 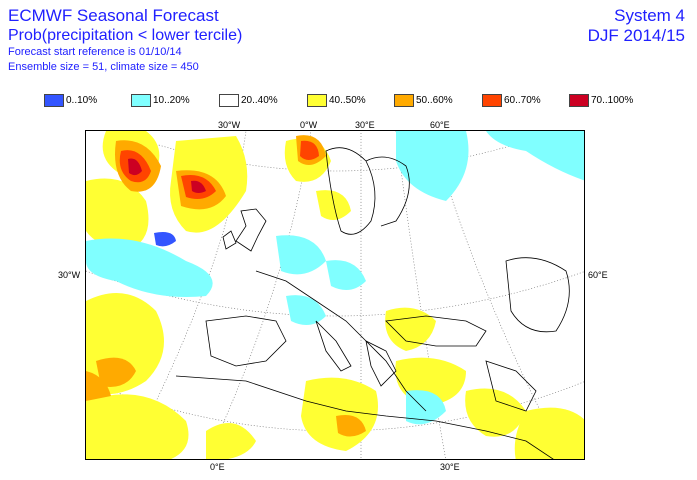 I want to click on legend-item: 60..70%, so click(x=511, y=100).